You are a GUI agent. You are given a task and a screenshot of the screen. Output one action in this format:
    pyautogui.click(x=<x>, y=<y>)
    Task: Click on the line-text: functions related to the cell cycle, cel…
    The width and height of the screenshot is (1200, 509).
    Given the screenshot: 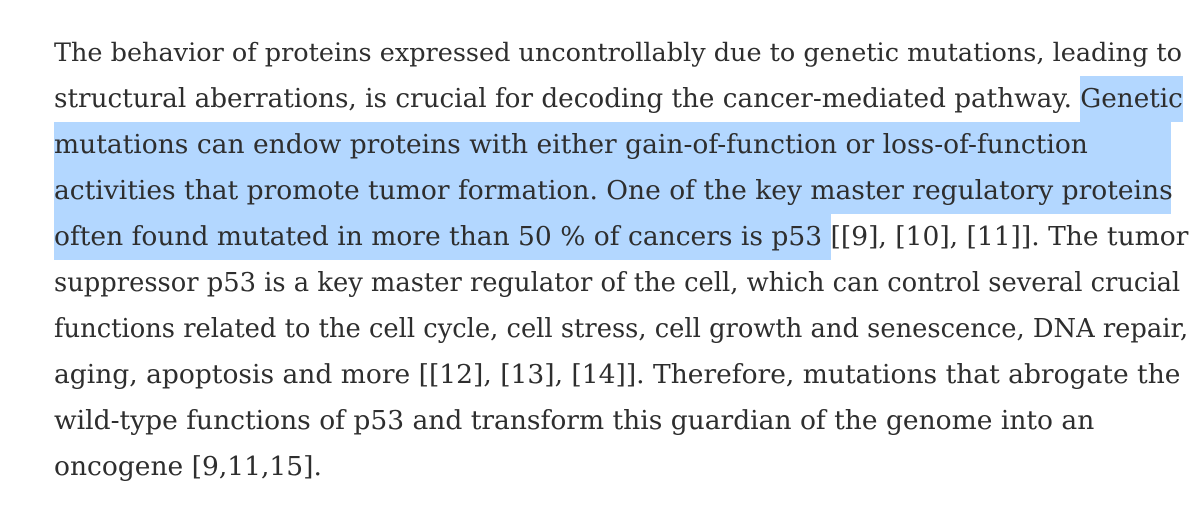 What is the action you would take?
    pyautogui.click(x=621, y=329)
    